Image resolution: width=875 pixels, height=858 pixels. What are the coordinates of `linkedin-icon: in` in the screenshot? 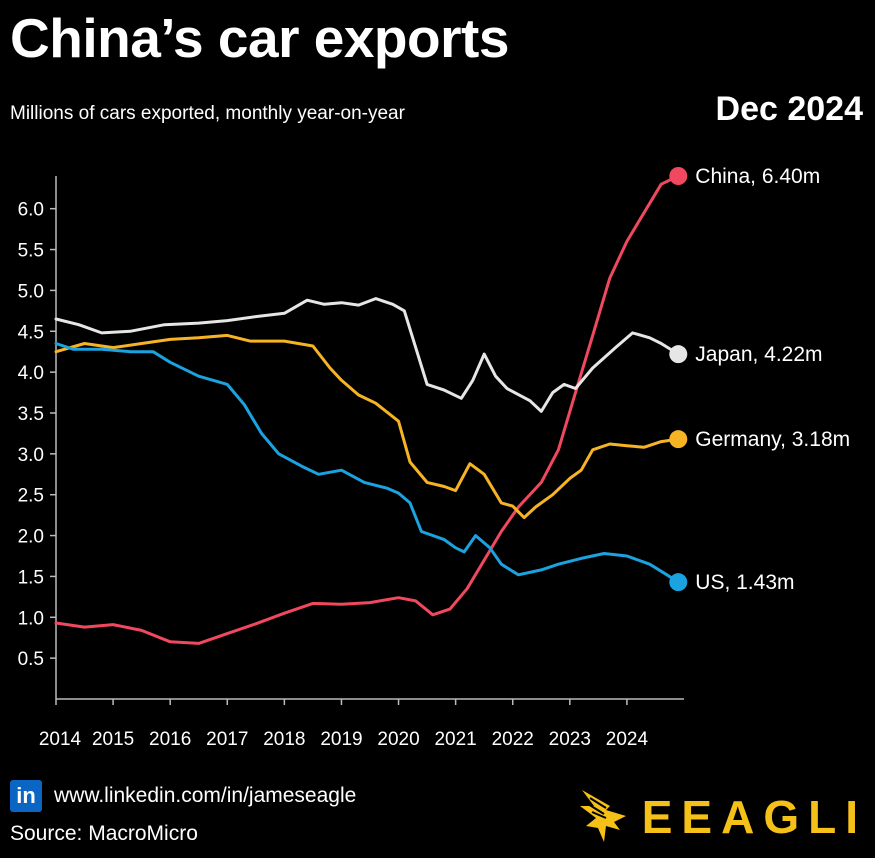 It's located at (26, 796).